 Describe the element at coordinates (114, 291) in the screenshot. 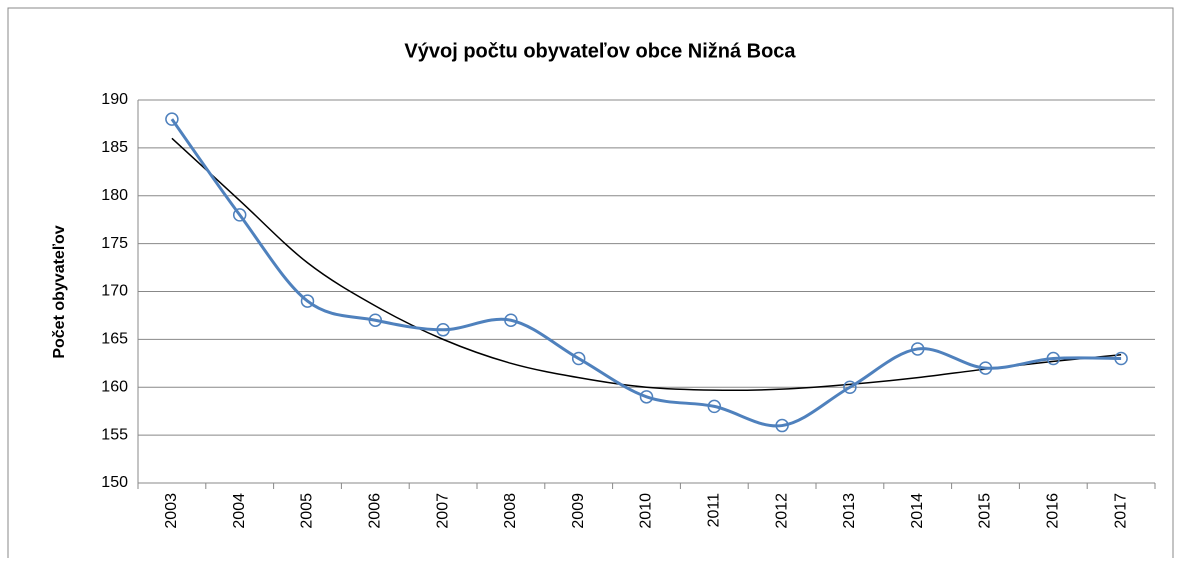

I see `y-tick-label: 170` at that location.